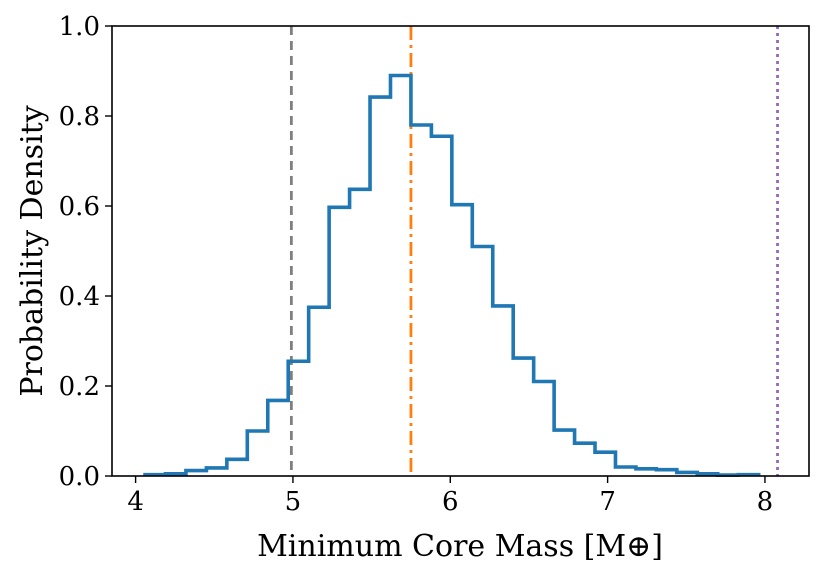 The image size is (830, 582). What do you see at coordinates (32, 250) in the screenshot?
I see `y-axis-label: Probability Density` at bounding box center [32, 250].